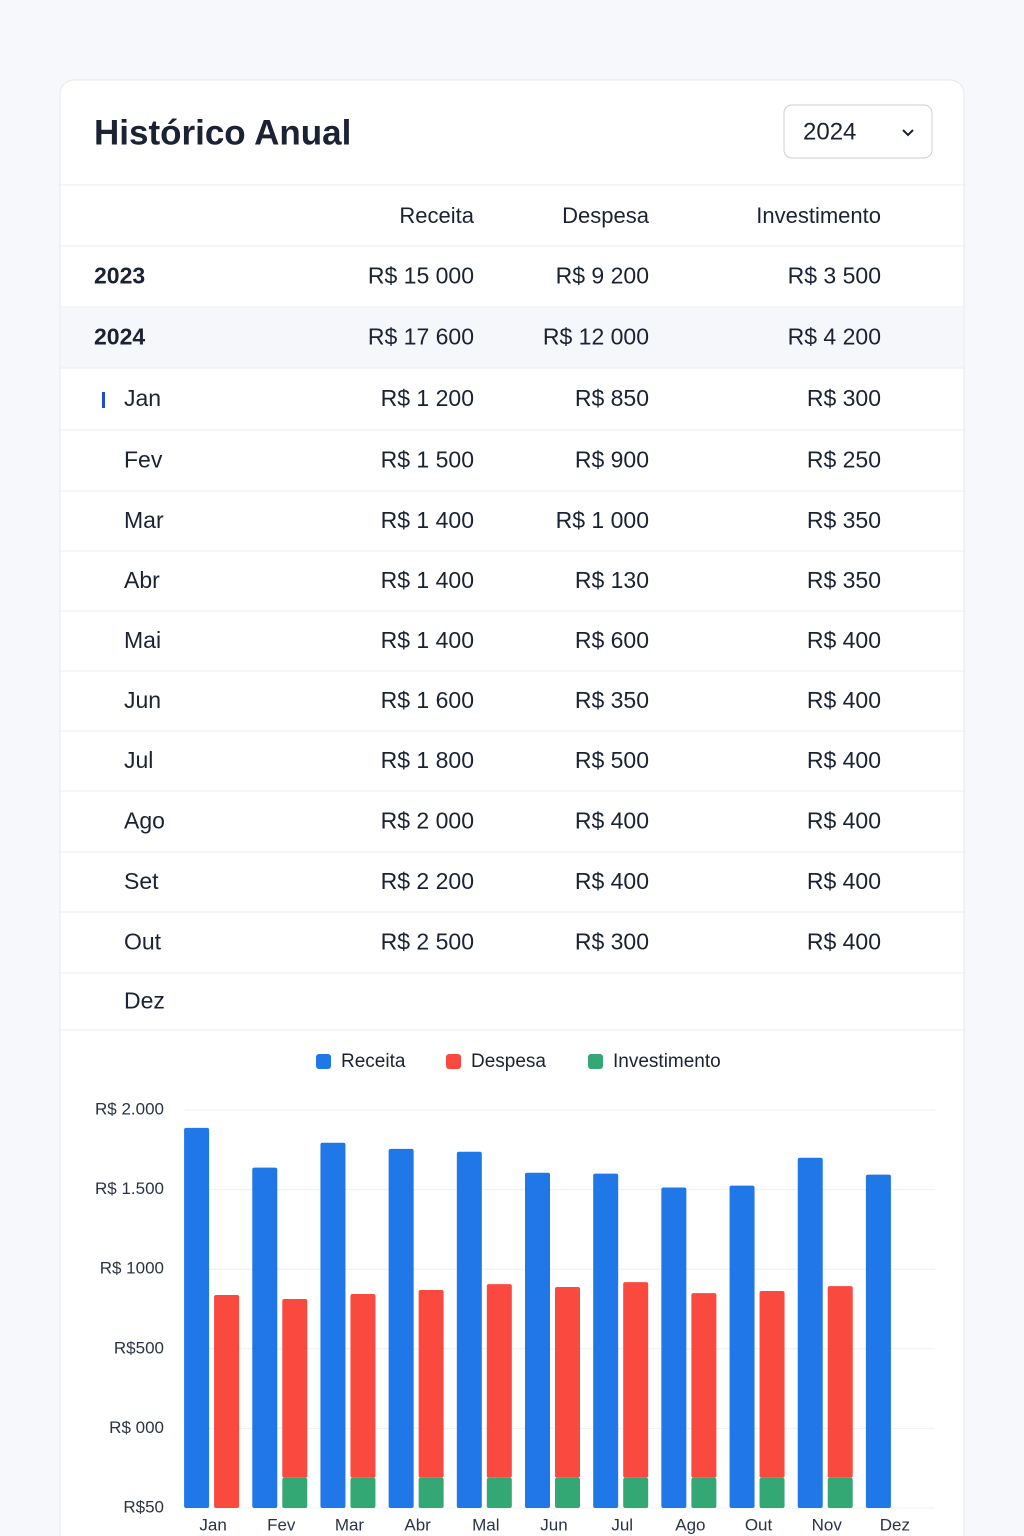 Image resolution: width=1024 pixels, height=1536 pixels. I want to click on x-tick-label: Abr, so click(417, 1524).